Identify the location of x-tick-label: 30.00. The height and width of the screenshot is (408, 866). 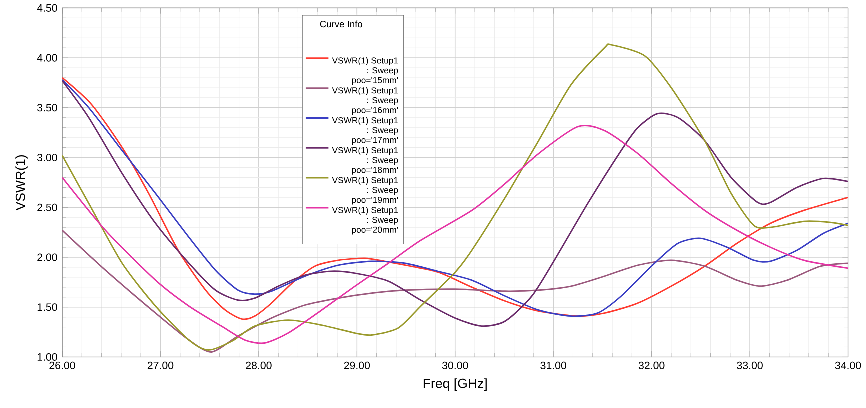
(455, 366).